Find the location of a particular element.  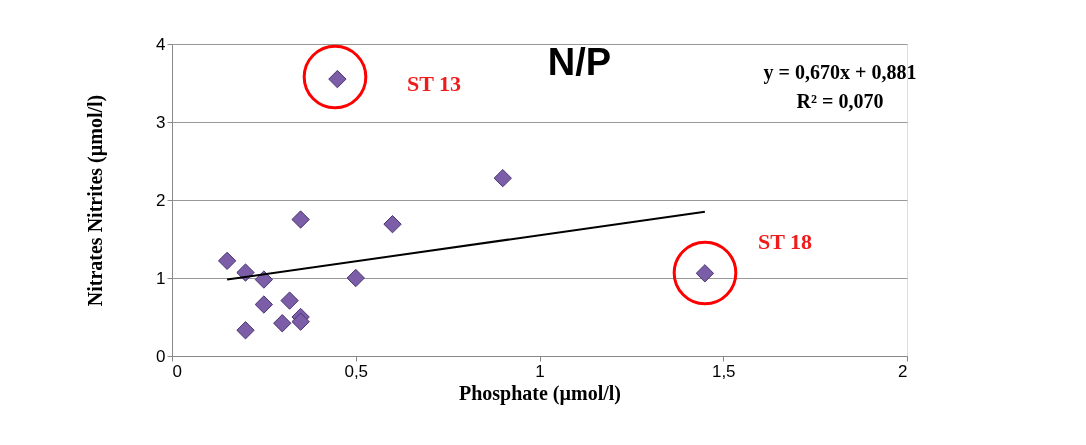

y-axis-title: Nitrates Nitrites (µmol/l) is located at coordinates (96, 200).